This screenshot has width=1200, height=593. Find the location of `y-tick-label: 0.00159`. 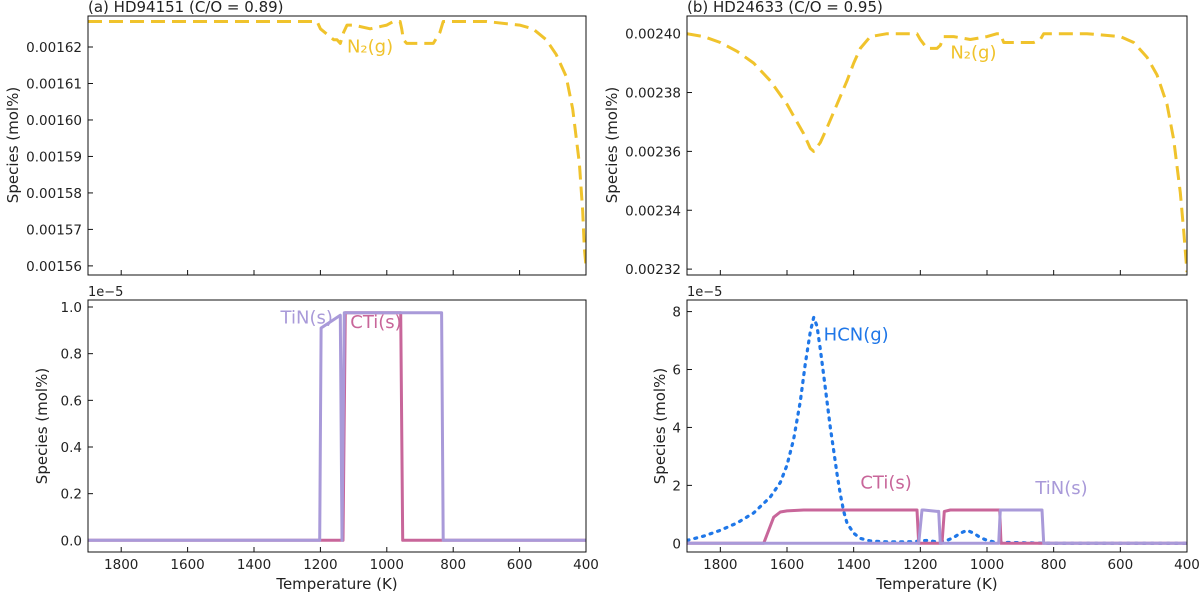

y-tick-label: 0.00159 is located at coordinates (54, 157).